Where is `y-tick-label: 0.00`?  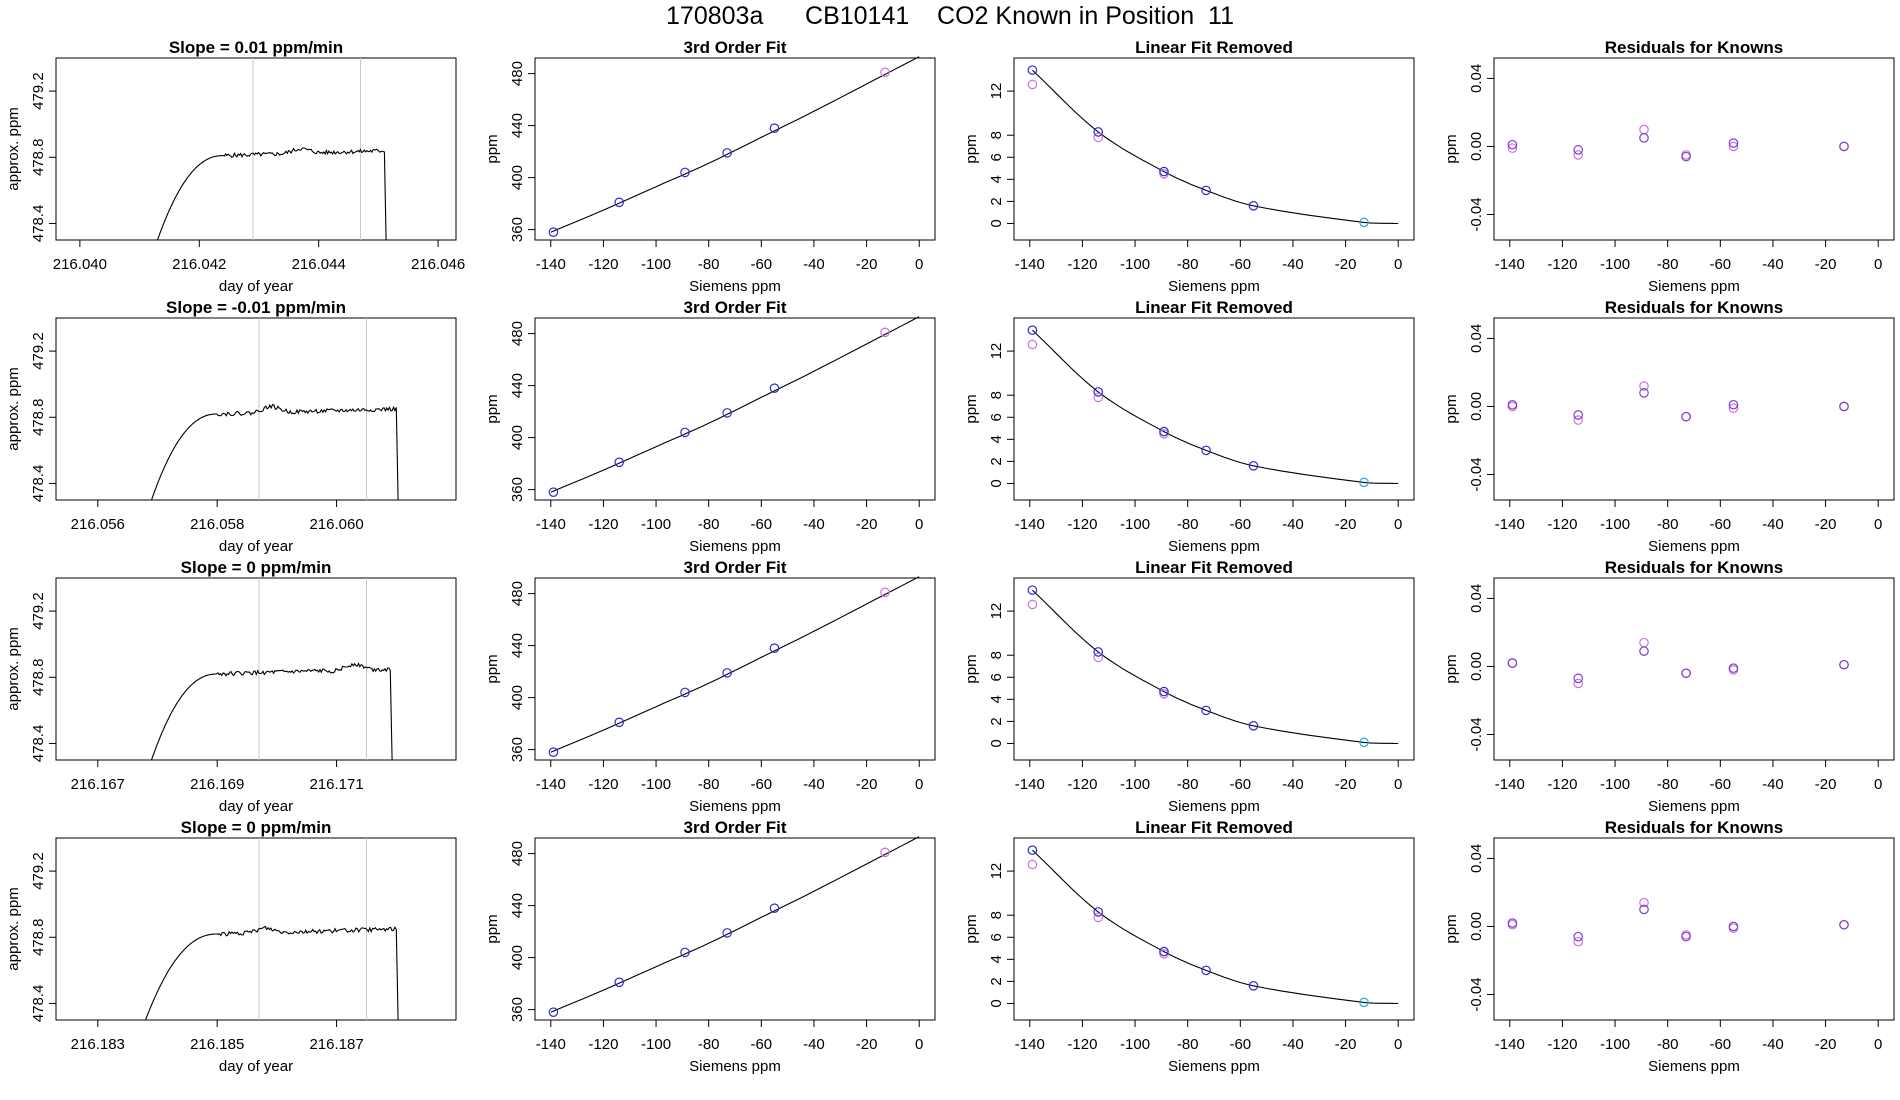
y-tick-label: 0.00 is located at coordinates (1476, 406).